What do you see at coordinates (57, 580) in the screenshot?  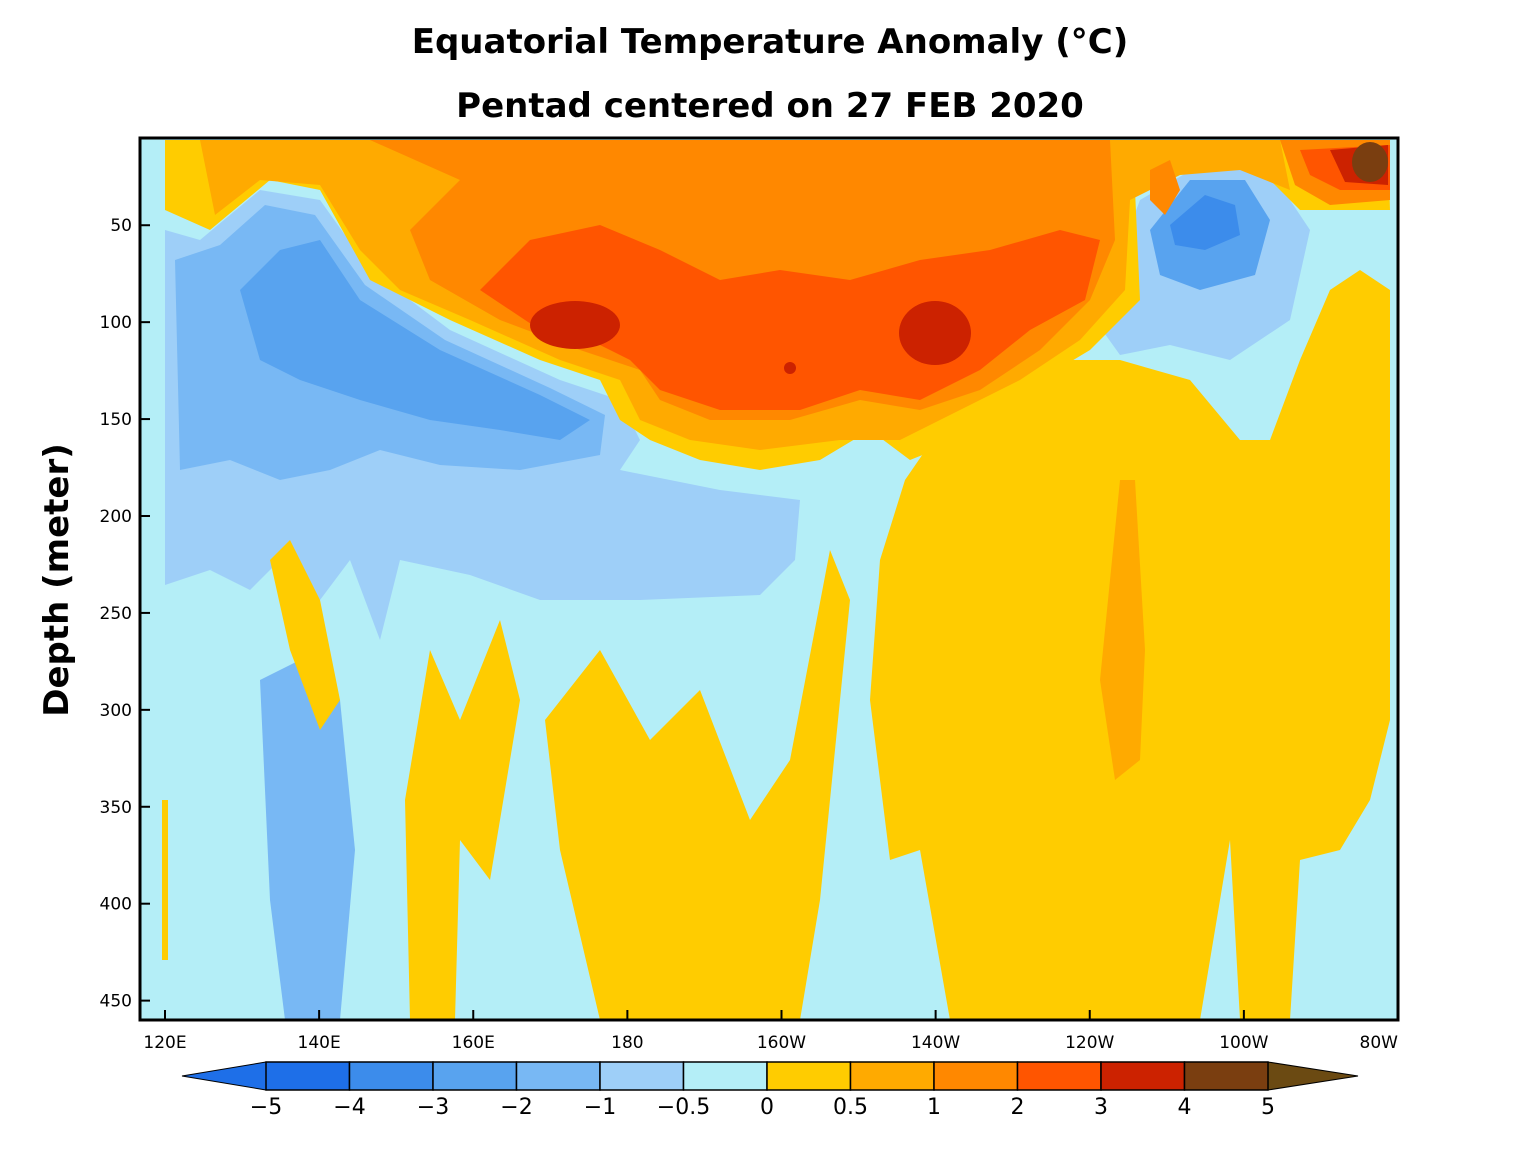 I see `y-axis-title: Depth (meter)` at bounding box center [57, 580].